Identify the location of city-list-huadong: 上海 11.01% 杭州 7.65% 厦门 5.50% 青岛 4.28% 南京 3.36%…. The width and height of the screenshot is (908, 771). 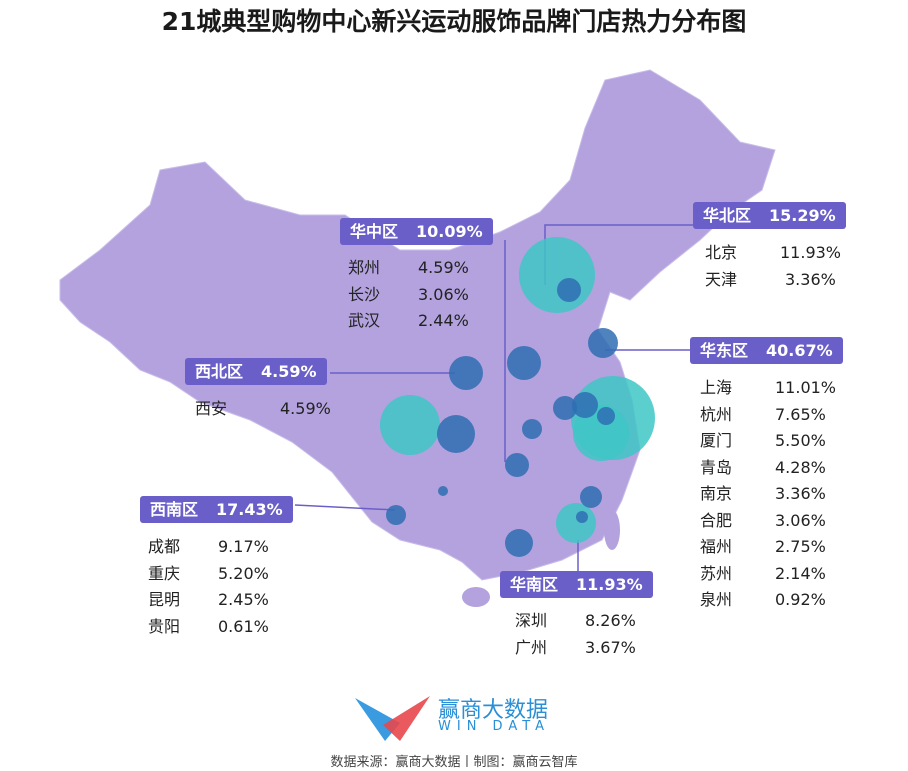
(768, 493).